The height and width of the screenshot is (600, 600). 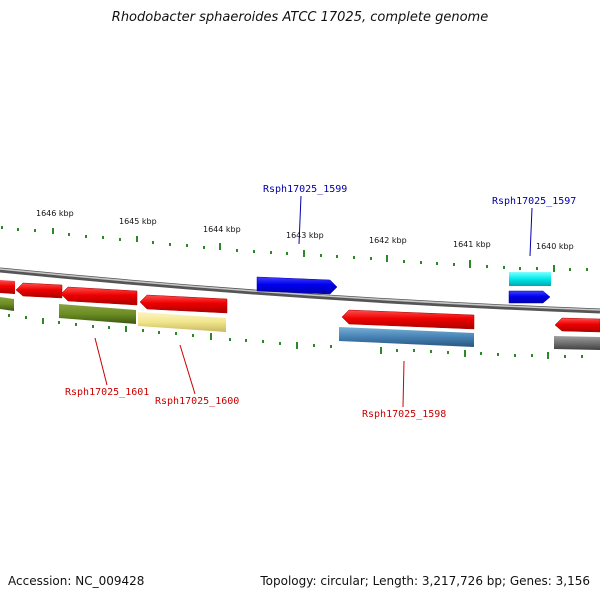 What do you see at coordinates (530, 279) in the screenshot?
I see `gene-1597-feature` at bounding box center [530, 279].